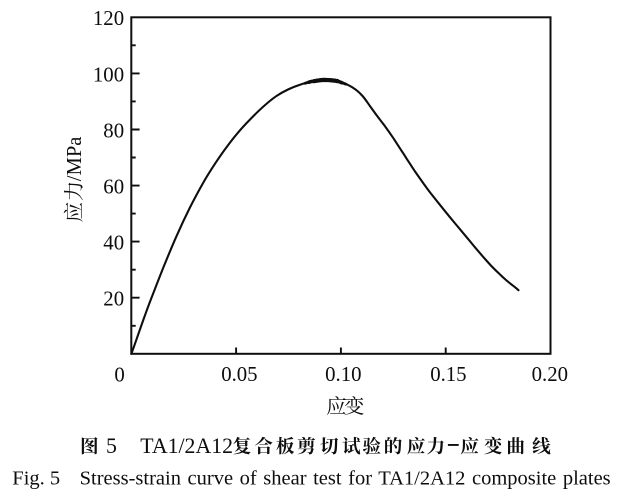 The height and width of the screenshot is (501, 620). What do you see at coordinates (36, 478) in the screenshot?
I see `svg-text: Fig. 5` at bounding box center [36, 478].